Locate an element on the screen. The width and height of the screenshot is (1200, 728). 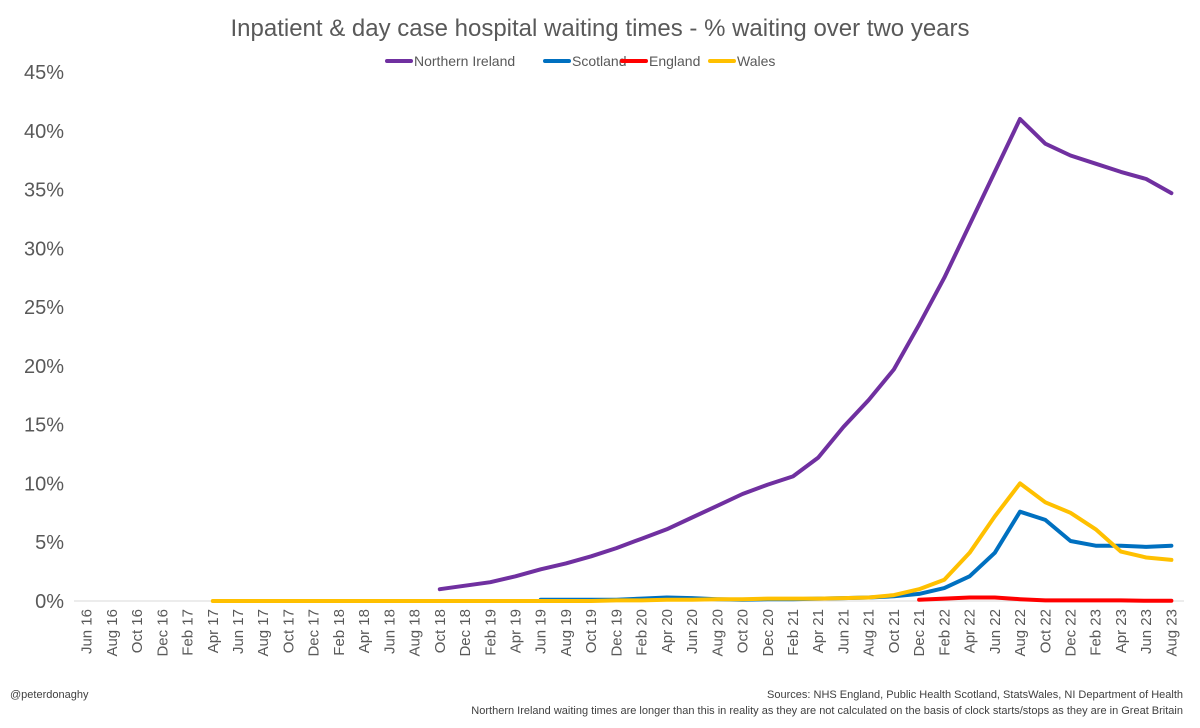
x-tick-label: Jun 20 is located at coordinates (692, 631).